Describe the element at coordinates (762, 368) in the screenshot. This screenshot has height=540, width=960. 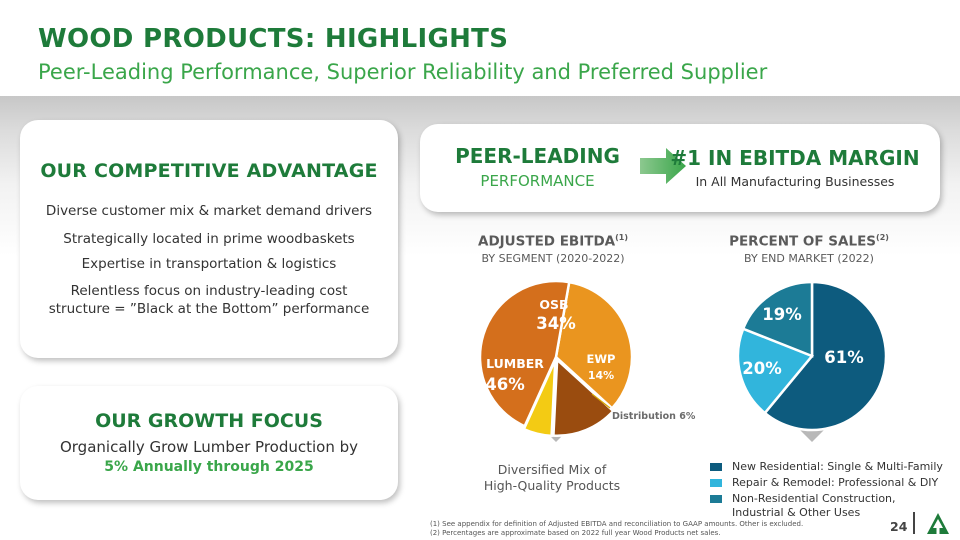
I see `slice-label-repair-remodel: 20%` at that location.